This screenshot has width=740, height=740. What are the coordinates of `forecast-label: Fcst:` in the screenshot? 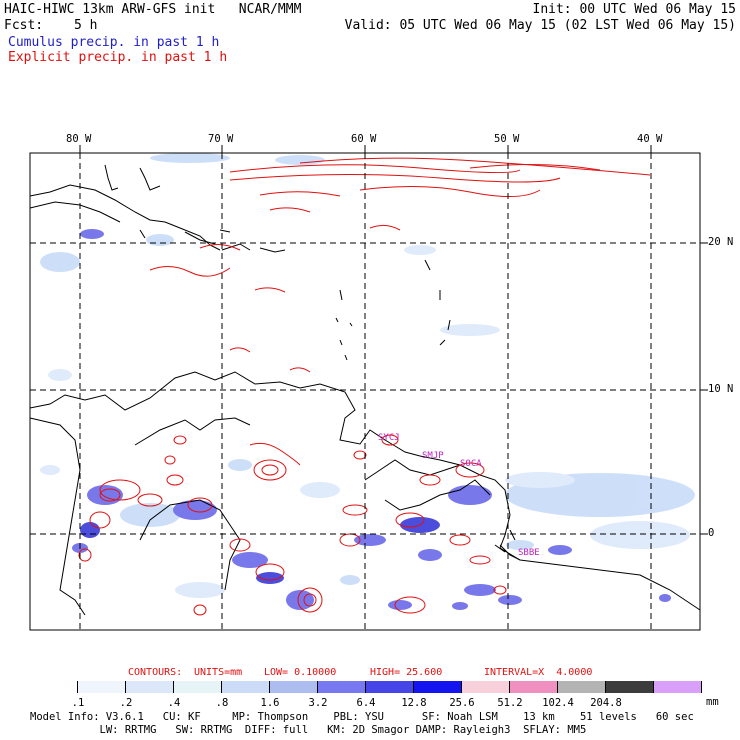 It's located at (24, 25).